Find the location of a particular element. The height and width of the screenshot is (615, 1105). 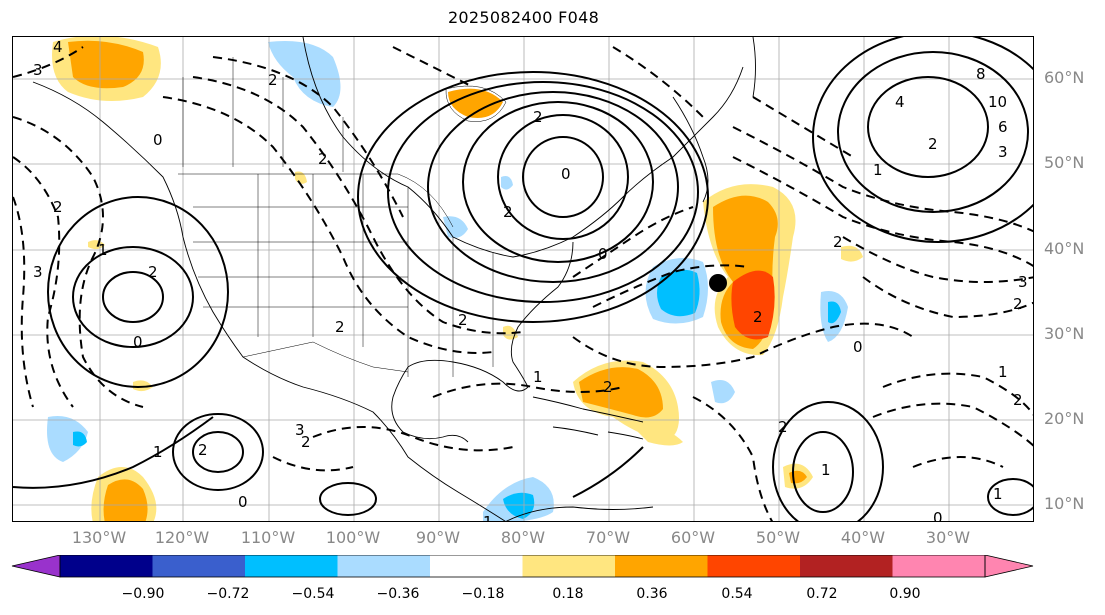

lat-label: 30°N is located at coordinates (1064, 333).